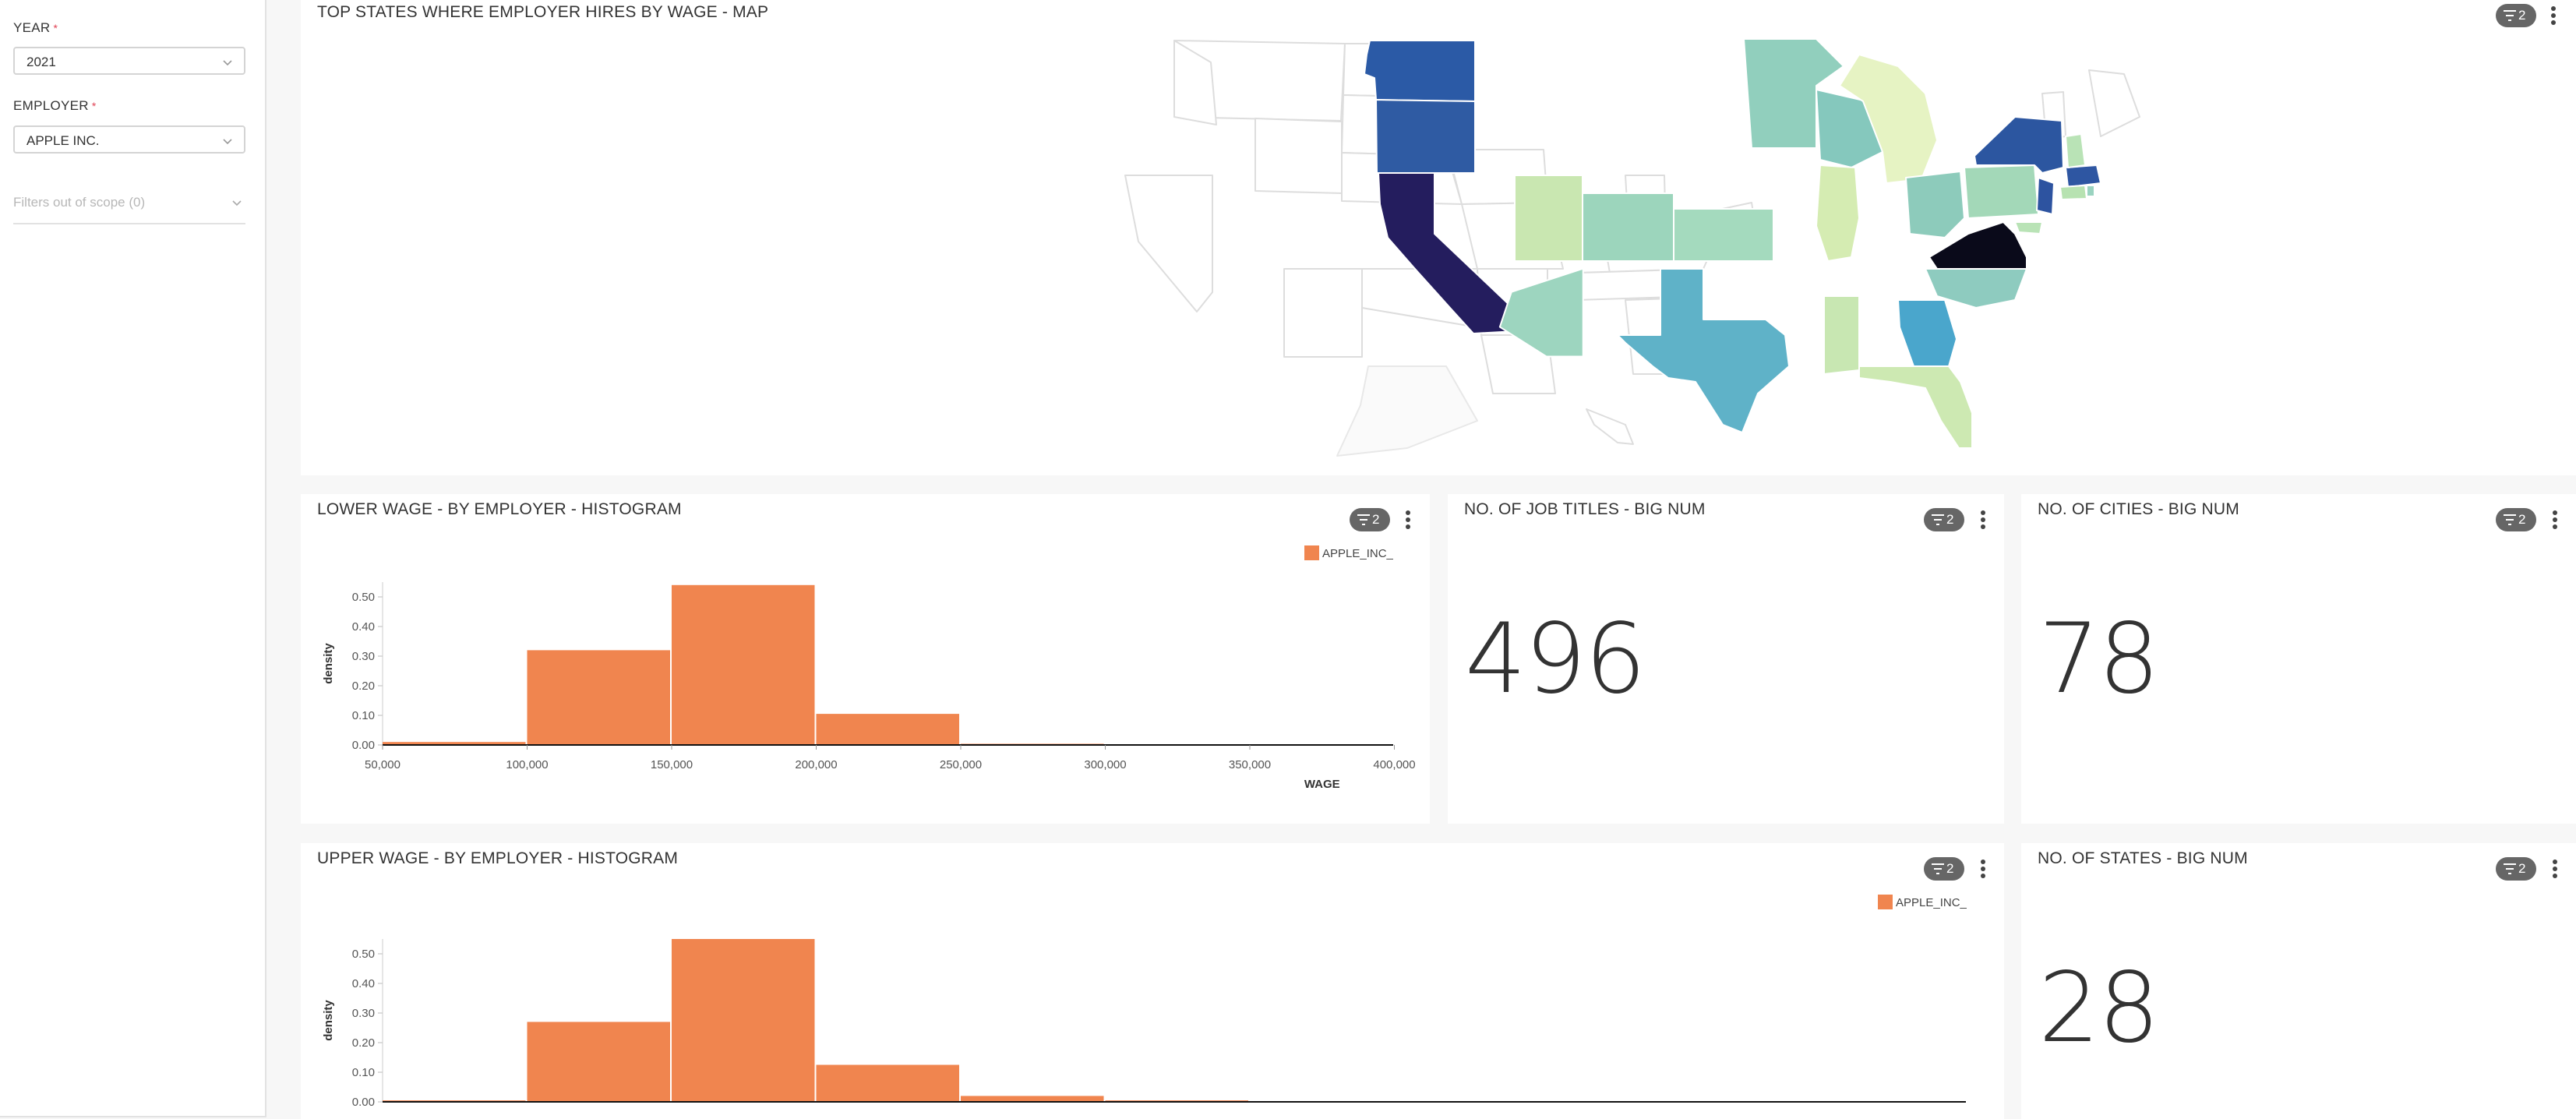  What do you see at coordinates (2099, 1008) in the screenshot?
I see `big-number-value: 28` at bounding box center [2099, 1008].